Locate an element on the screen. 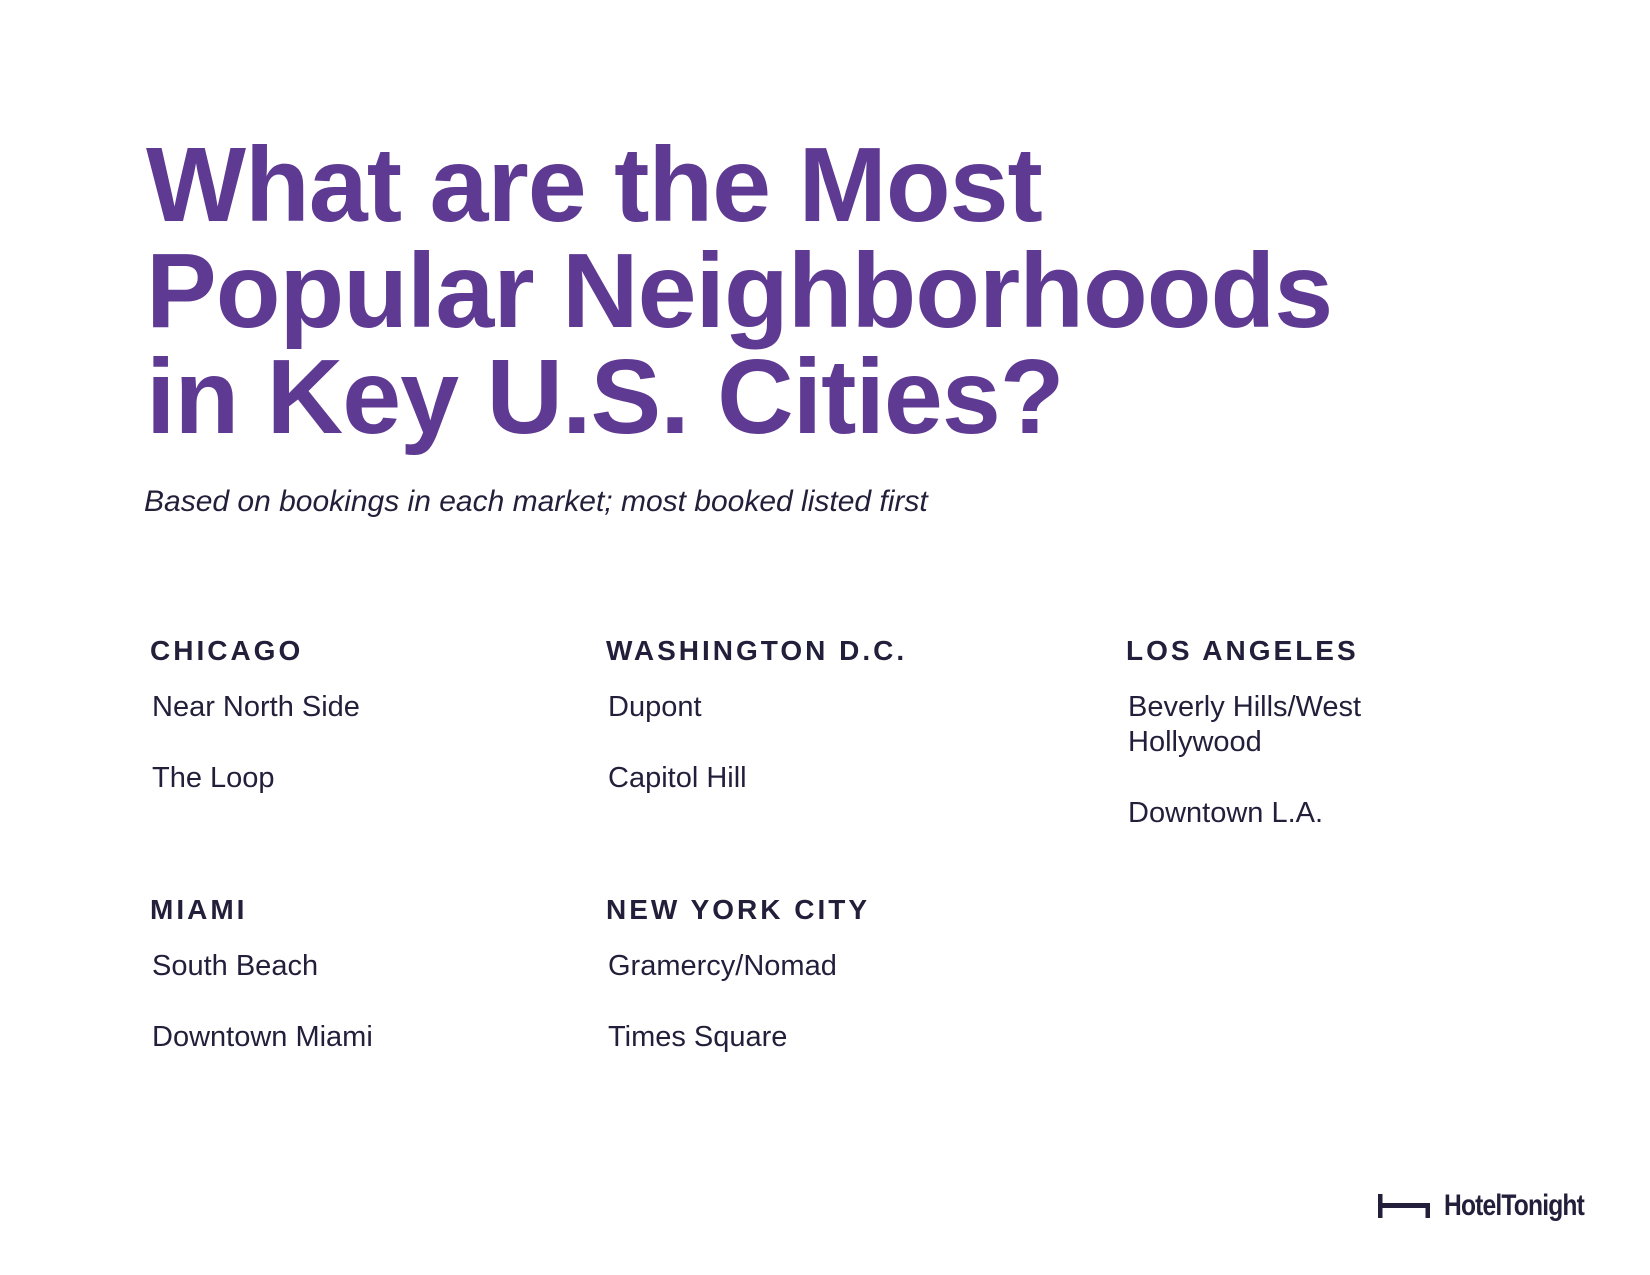  page-title-line-3: in Key U.S. Cities? is located at coordinates (605, 397).